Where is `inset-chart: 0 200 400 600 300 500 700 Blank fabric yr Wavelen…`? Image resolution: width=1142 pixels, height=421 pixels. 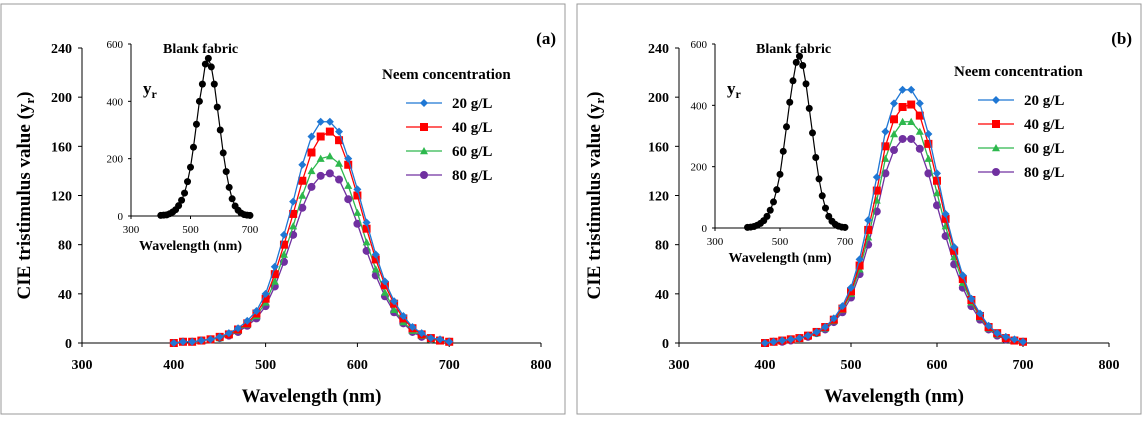
inset-chart: 0 200 400 600 300 500 700 Blank fabric yr Wavelen… is located at coordinates (772, 152).